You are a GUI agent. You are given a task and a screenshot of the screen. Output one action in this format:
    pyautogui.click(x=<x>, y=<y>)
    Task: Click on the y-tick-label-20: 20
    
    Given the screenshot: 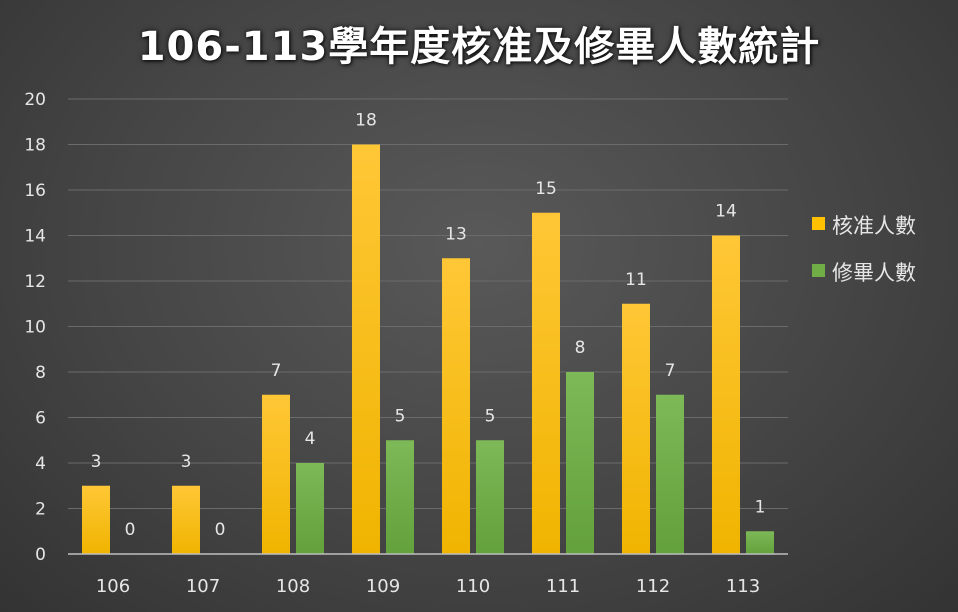 What is the action you would take?
    pyautogui.click(x=35, y=100)
    